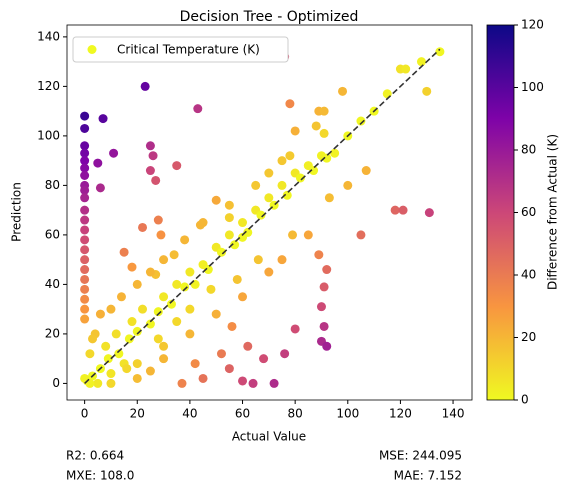 Image resolution: width=571 pixels, height=492 pixels. I want to click on y-tick-label: 120, so click(48, 86).